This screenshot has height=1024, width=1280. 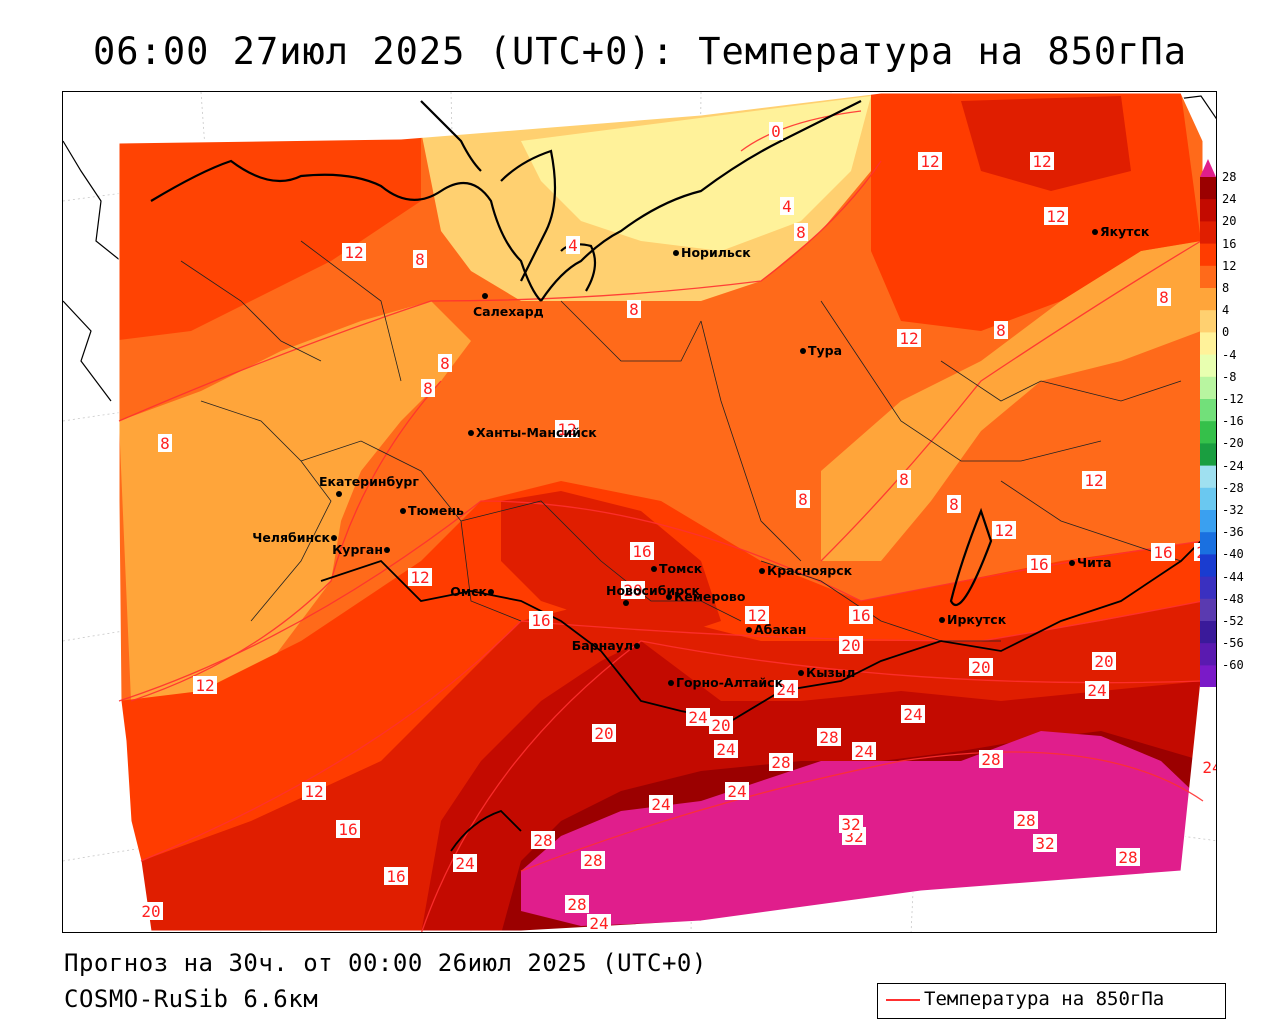 I want to click on colorbar-tick-label: -16, so click(x=1233, y=421).